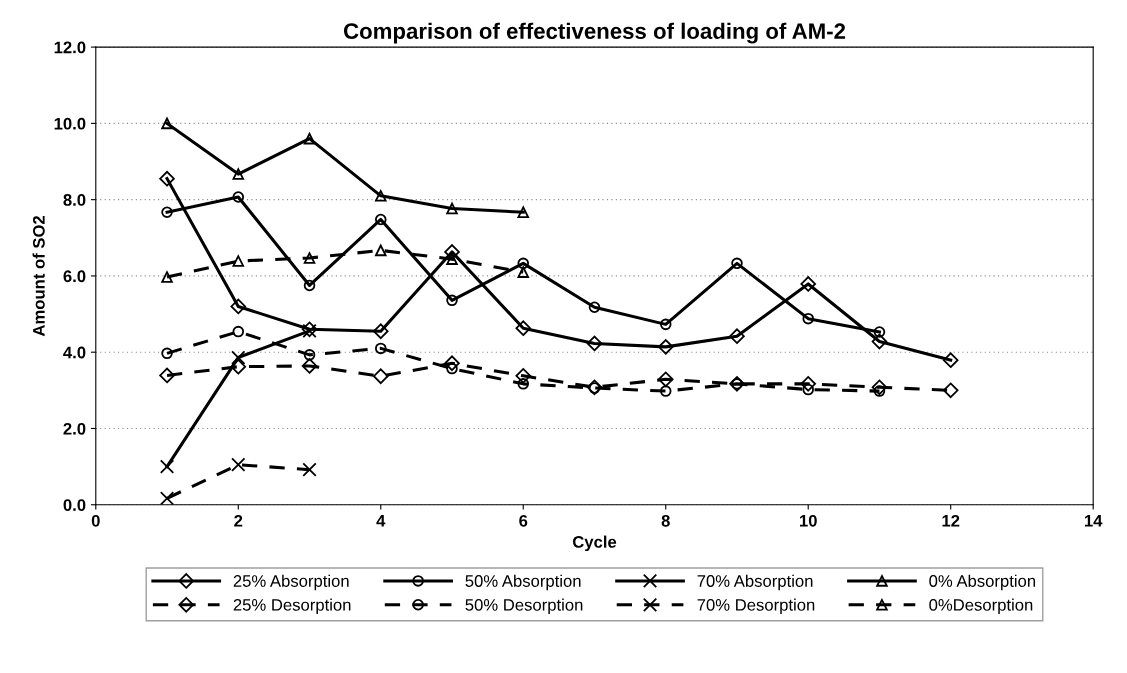 The width and height of the screenshot is (1127, 673). What do you see at coordinates (1093, 521) in the screenshot?
I see `x-tick-label: 14` at bounding box center [1093, 521].